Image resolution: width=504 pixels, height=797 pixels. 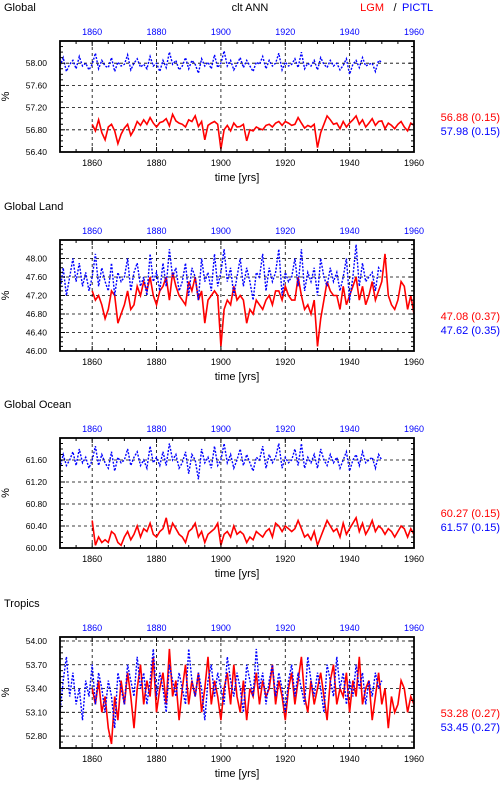 What do you see at coordinates (37, 277) in the screenshot?
I see `y-tick-label: 47.60` at bounding box center [37, 277].